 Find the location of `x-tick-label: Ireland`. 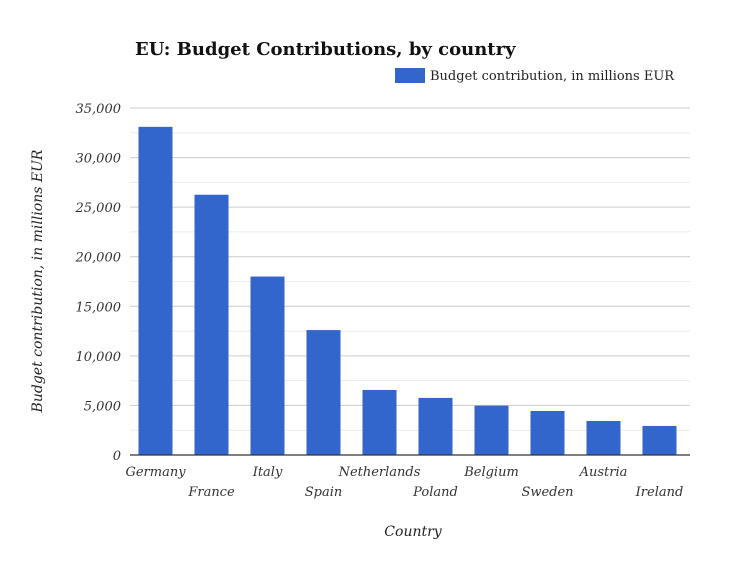

x-tick-label: Ireland is located at coordinates (659, 492).